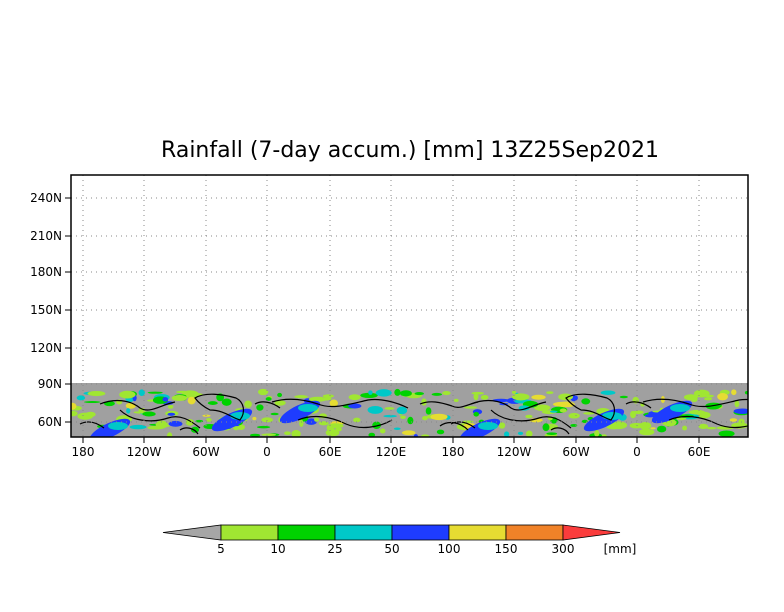 This screenshot has height=612, width=784. I want to click on colorbar: 5 10 25 50 100 150 300 [mm], so click(399, 540).